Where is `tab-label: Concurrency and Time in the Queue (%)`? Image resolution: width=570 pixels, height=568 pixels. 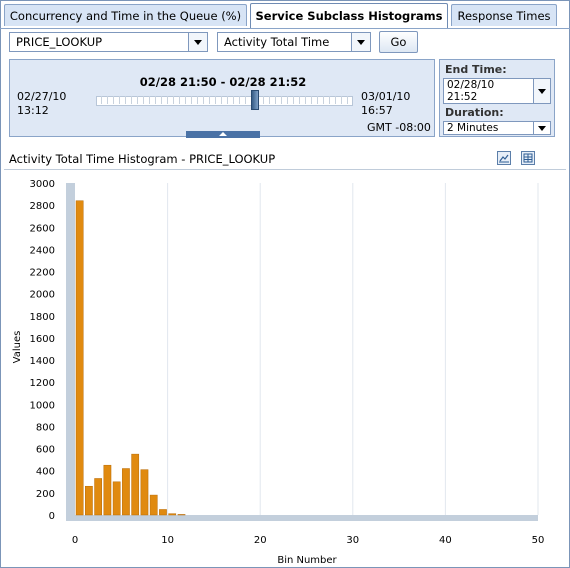
tab-label: Concurrency and Time in the Queue (%) is located at coordinates (125, 16).